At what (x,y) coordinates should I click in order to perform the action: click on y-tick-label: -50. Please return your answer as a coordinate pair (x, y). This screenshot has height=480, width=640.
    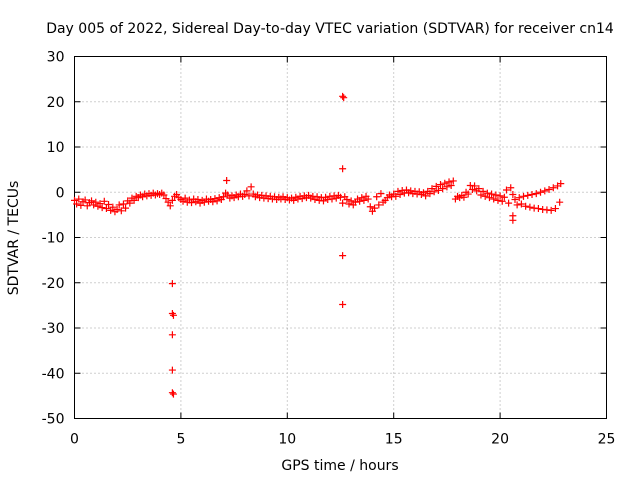
    Looking at the image, I should click on (53, 420).